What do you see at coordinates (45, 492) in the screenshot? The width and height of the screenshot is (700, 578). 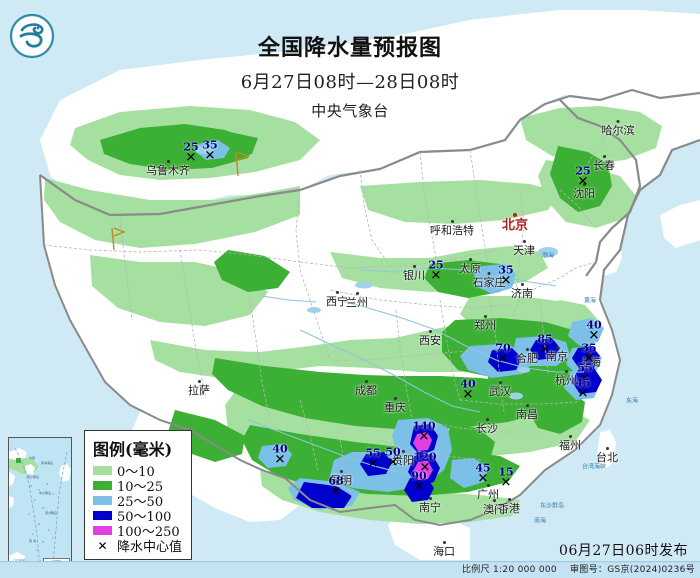 I see `svg-text: 中沙群岛` at bounding box center [45, 492].